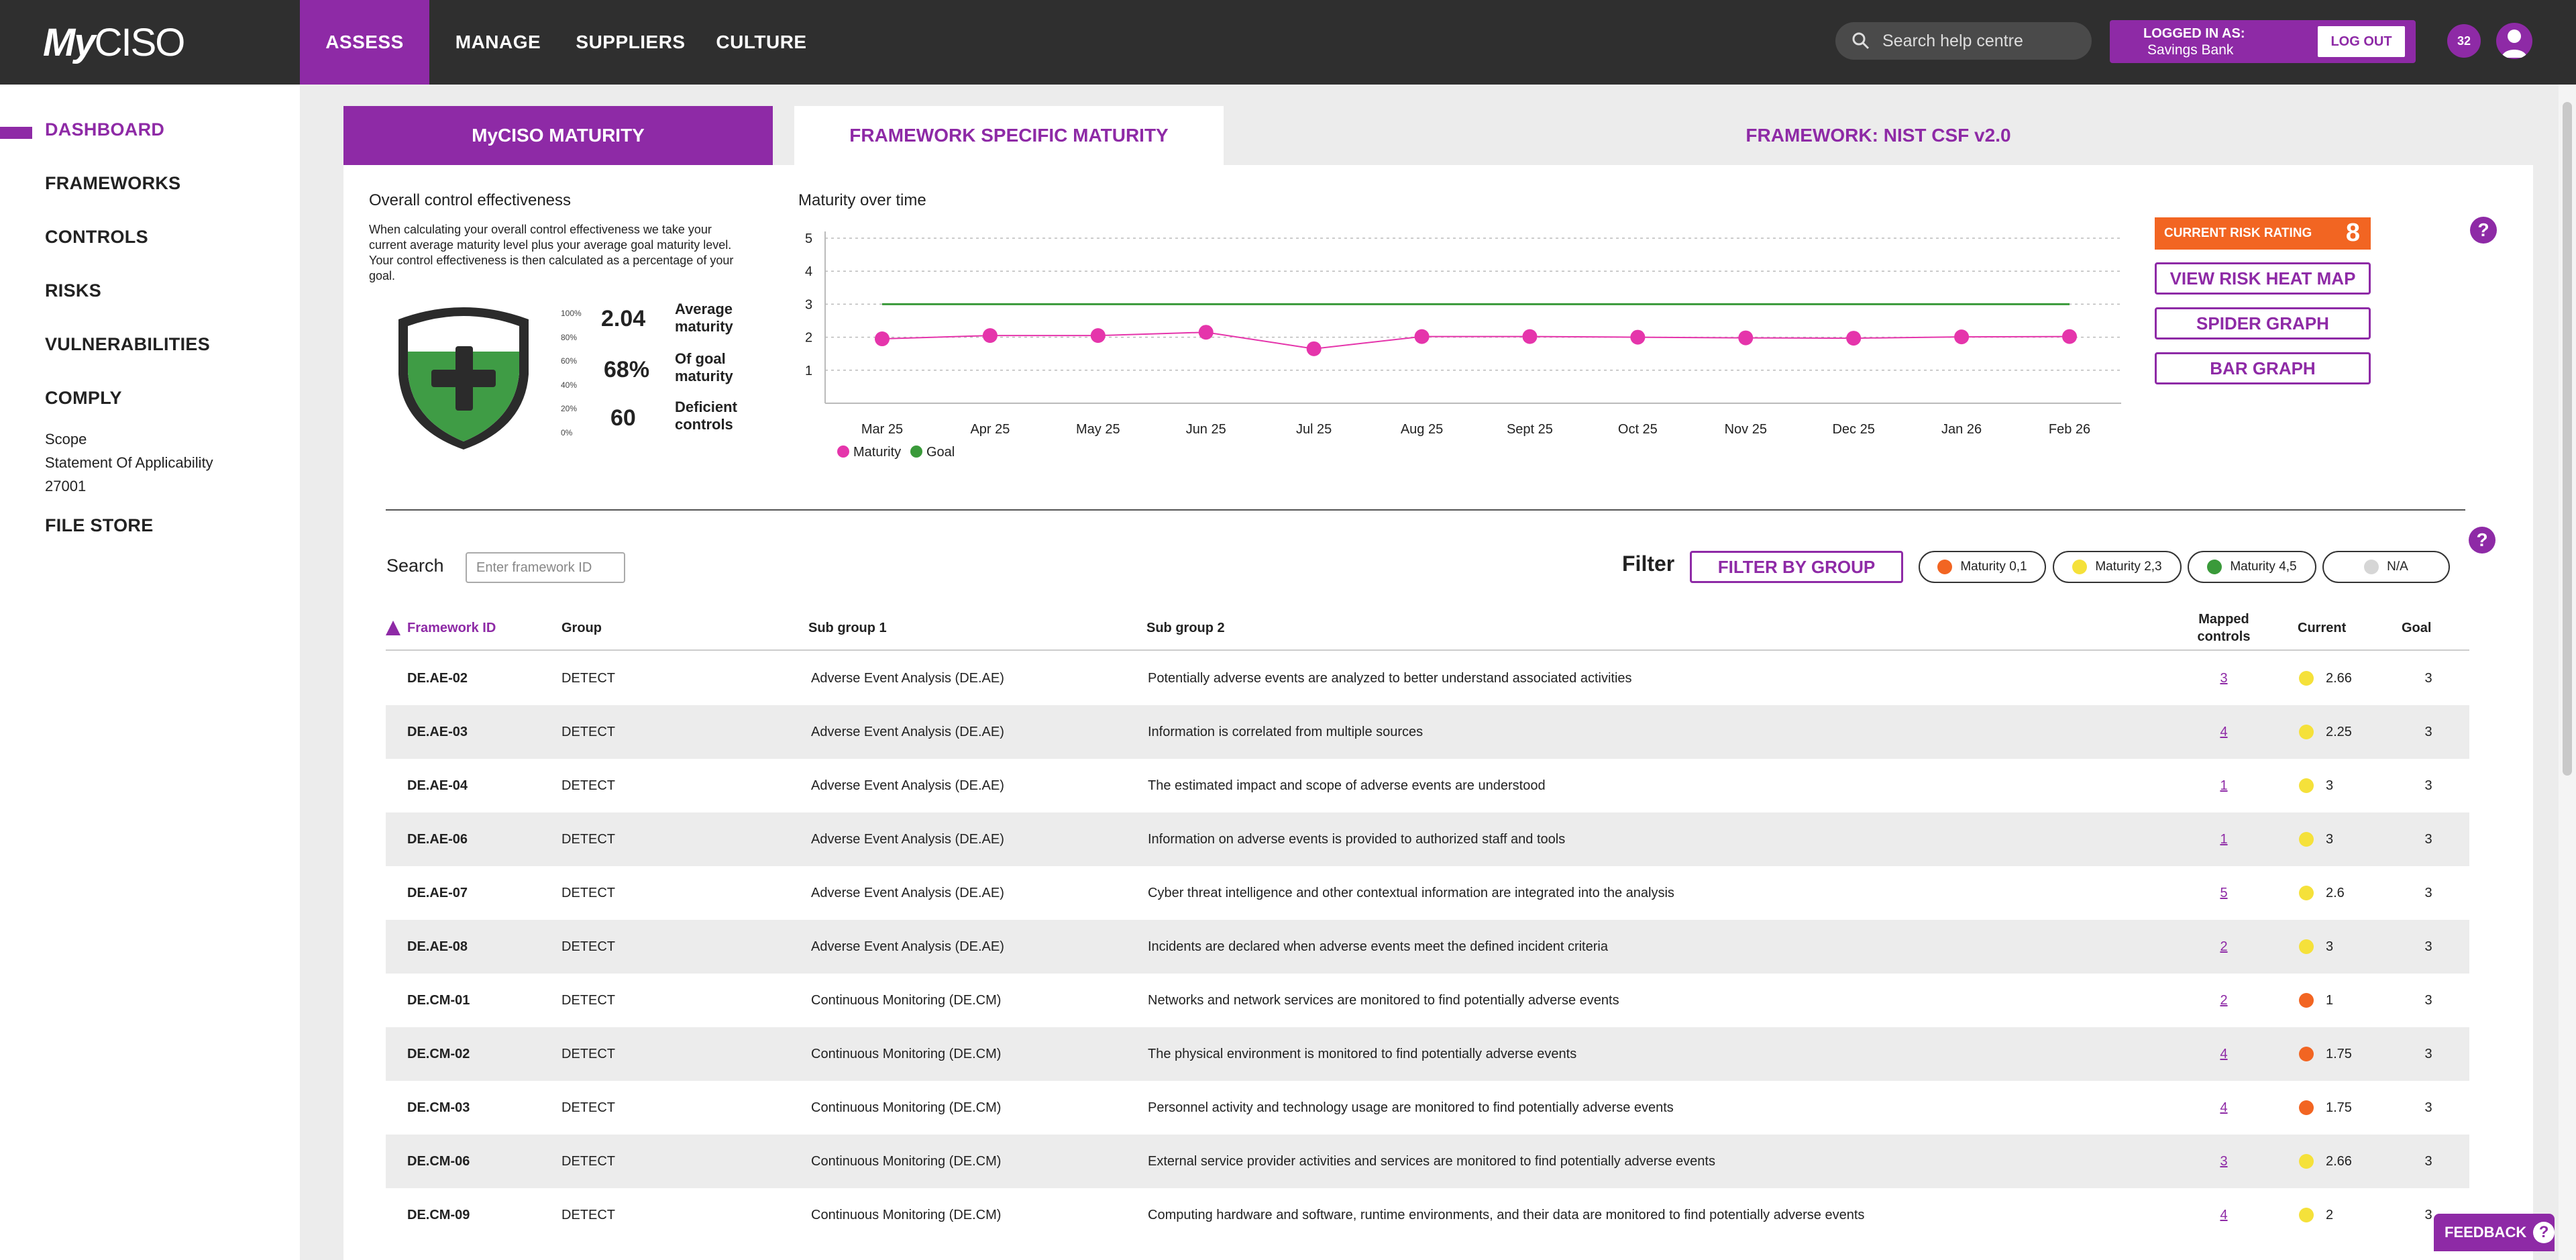 Image resolution: width=2576 pixels, height=1260 pixels. Describe the element at coordinates (2194, 34) in the screenshot. I see `logged-in-label: LOGGED IN AS:` at that location.